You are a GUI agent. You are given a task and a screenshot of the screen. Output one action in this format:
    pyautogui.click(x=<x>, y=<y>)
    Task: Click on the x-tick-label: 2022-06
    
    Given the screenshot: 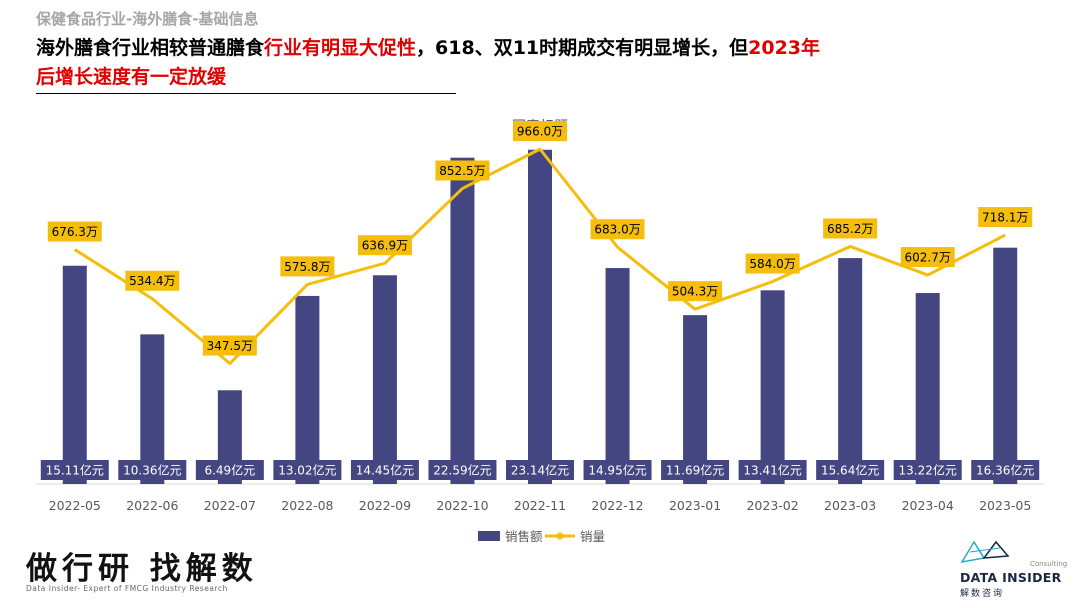 What is the action you would take?
    pyautogui.click(x=152, y=505)
    